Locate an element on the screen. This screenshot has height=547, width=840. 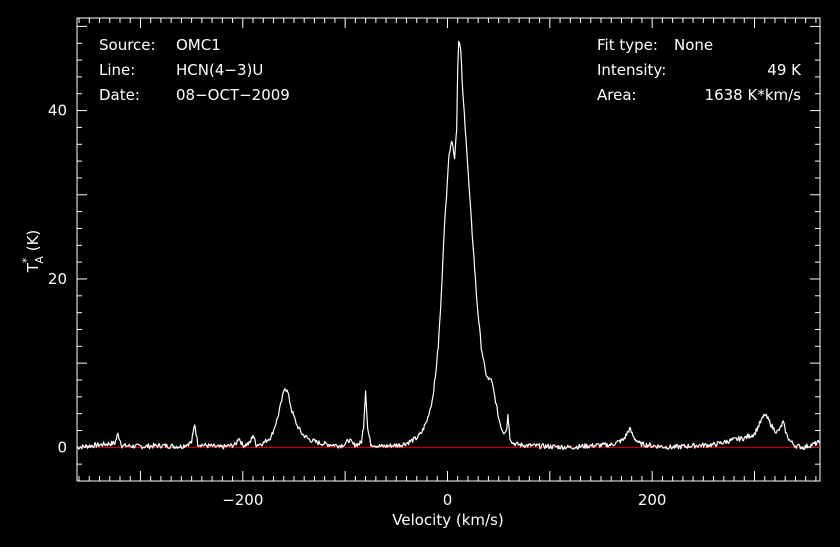
y-axis-label: T*A (K) is located at coordinates (33, 252).